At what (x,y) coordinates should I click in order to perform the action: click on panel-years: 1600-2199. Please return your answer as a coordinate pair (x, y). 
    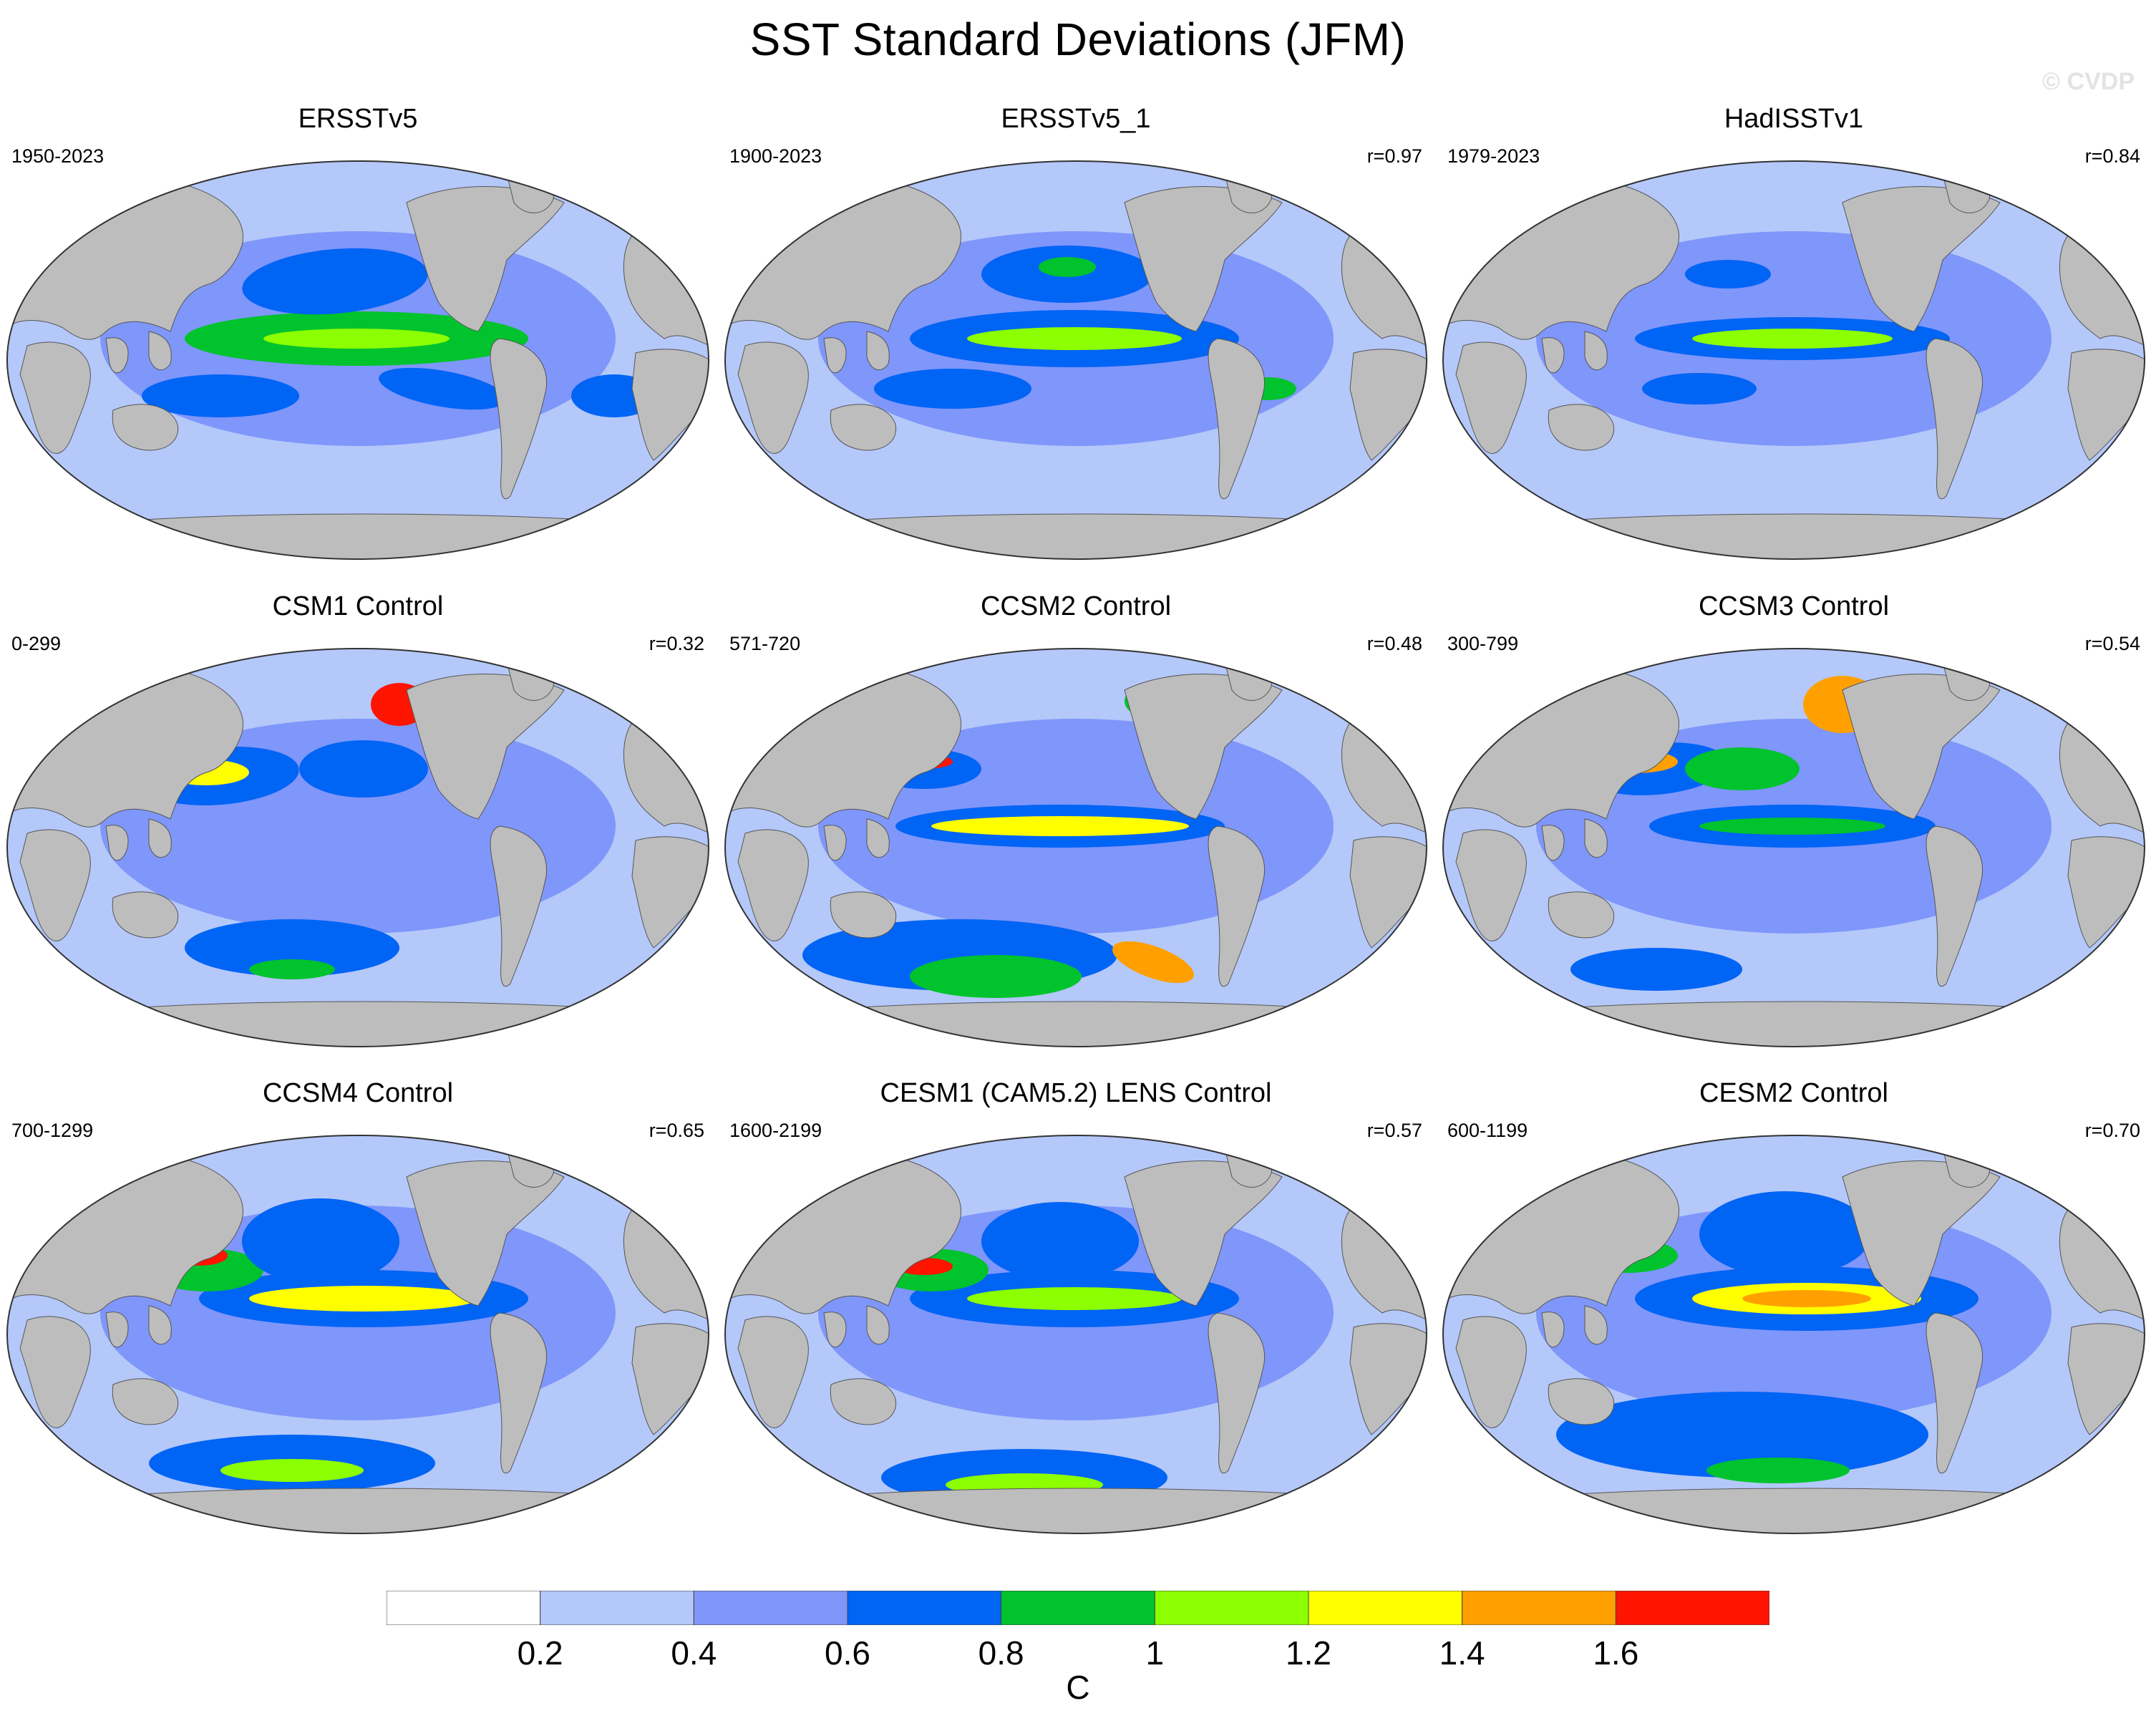
    Looking at the image, I should click on (775, 1130).